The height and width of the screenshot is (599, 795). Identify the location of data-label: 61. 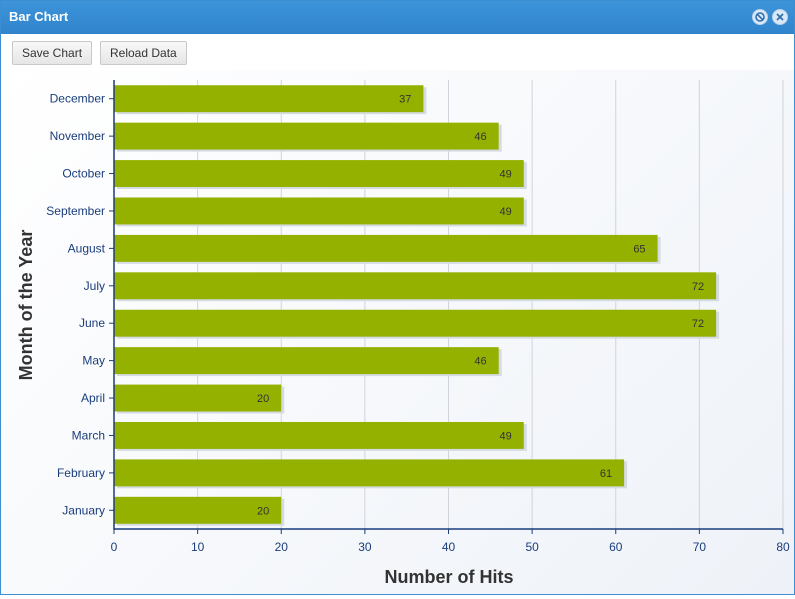
(606, 474).